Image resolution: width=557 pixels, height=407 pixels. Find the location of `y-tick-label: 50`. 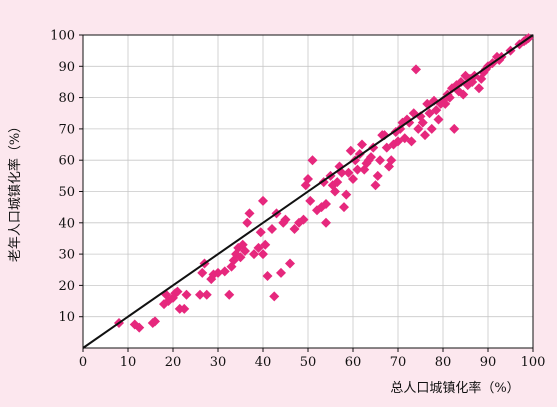

y-tick-label: 50 is located at coordinates (66, 192).